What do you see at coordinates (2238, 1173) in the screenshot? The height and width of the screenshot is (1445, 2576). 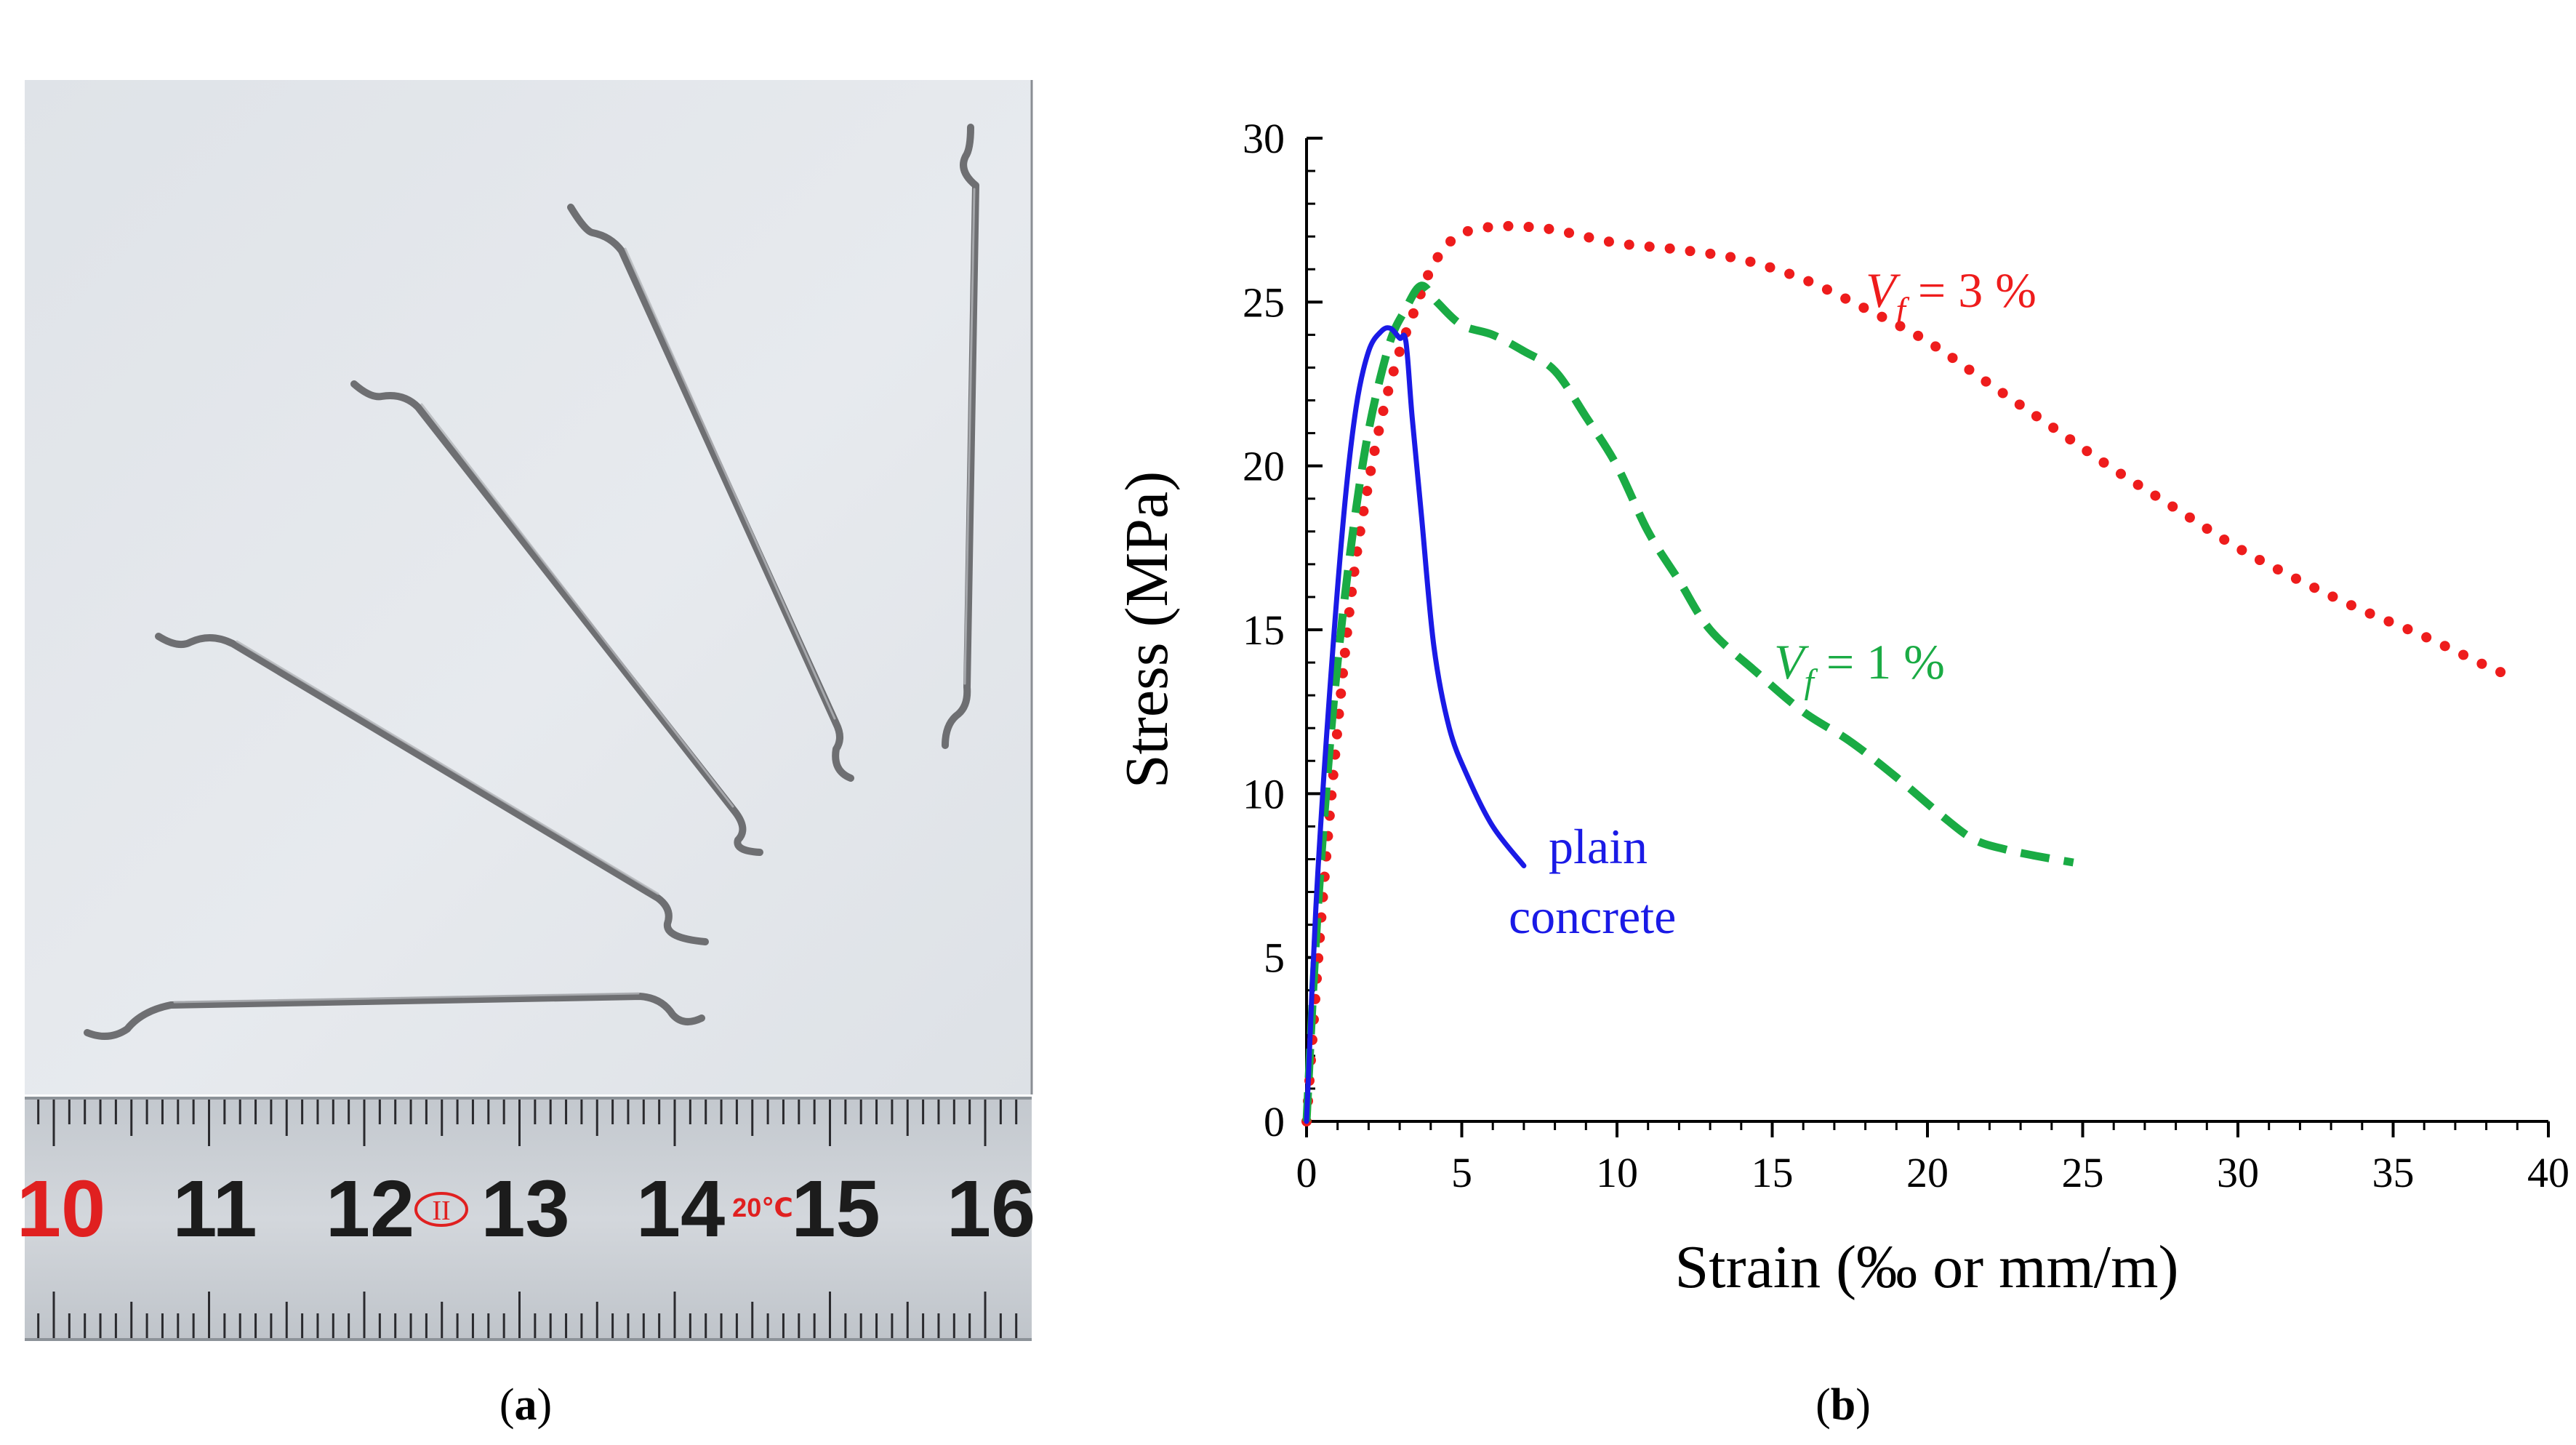 I see `x-tick-label: 30` at bounding box center [2238, 1173].